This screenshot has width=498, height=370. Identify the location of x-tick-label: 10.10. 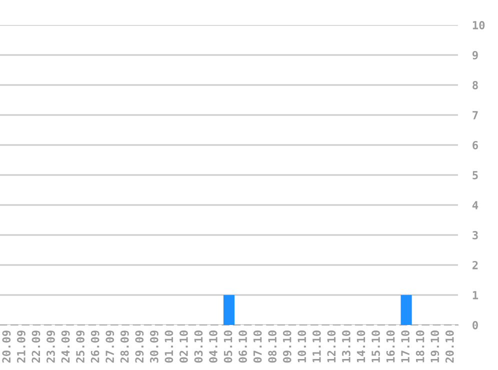
(302, 346).